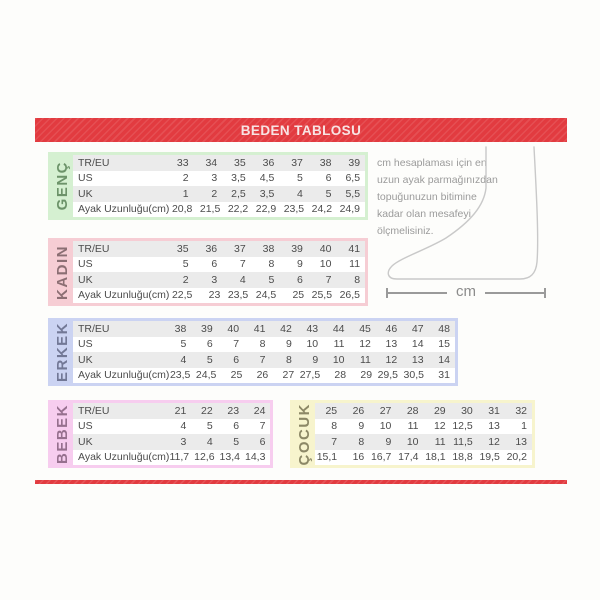 The image size is (600, 600). Describe the element at coordinates (211, 162) in the screenshot. I see `size-value: 34` at that location.